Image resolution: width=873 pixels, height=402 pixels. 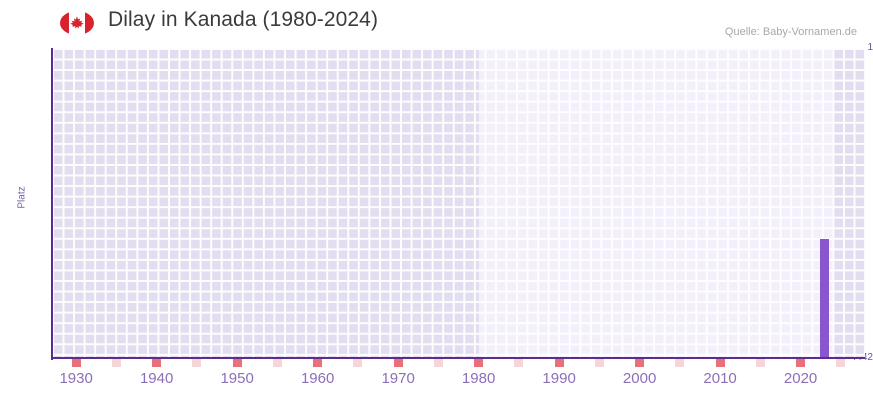 What do you see at coordinates (458, 363) in the screenshot?
I see `x-axis-tickmarks` at bounding box center [458, 363].